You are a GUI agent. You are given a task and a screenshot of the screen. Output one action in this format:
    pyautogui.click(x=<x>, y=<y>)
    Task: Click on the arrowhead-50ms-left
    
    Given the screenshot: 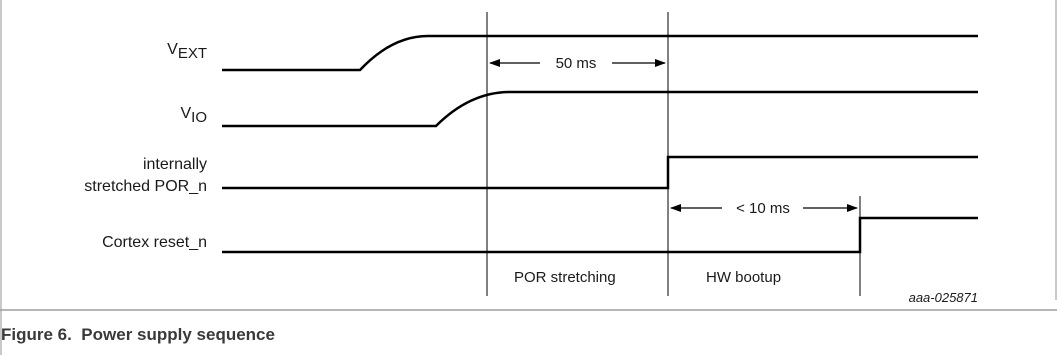 What is the action you would take?
    pyautogui.click(x=494, y=63)
    